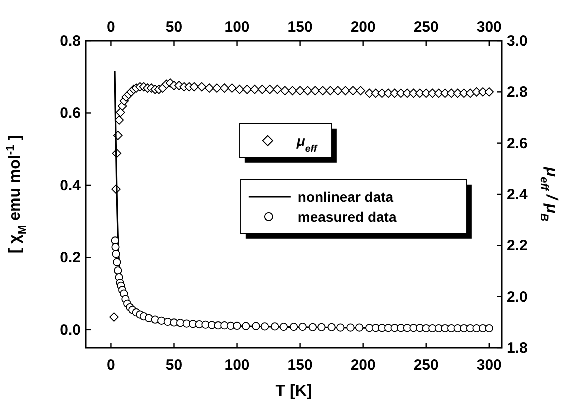 This screenshot has width=561, height=406. I want to click on y-tick-label: 0.0, so click(70, 330).